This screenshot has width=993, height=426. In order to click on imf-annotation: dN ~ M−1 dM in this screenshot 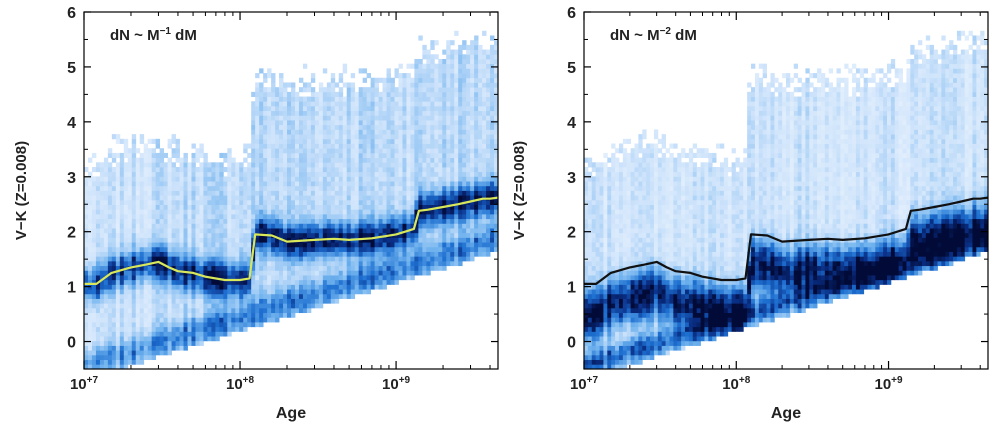, I will do `click(153, 35)`.